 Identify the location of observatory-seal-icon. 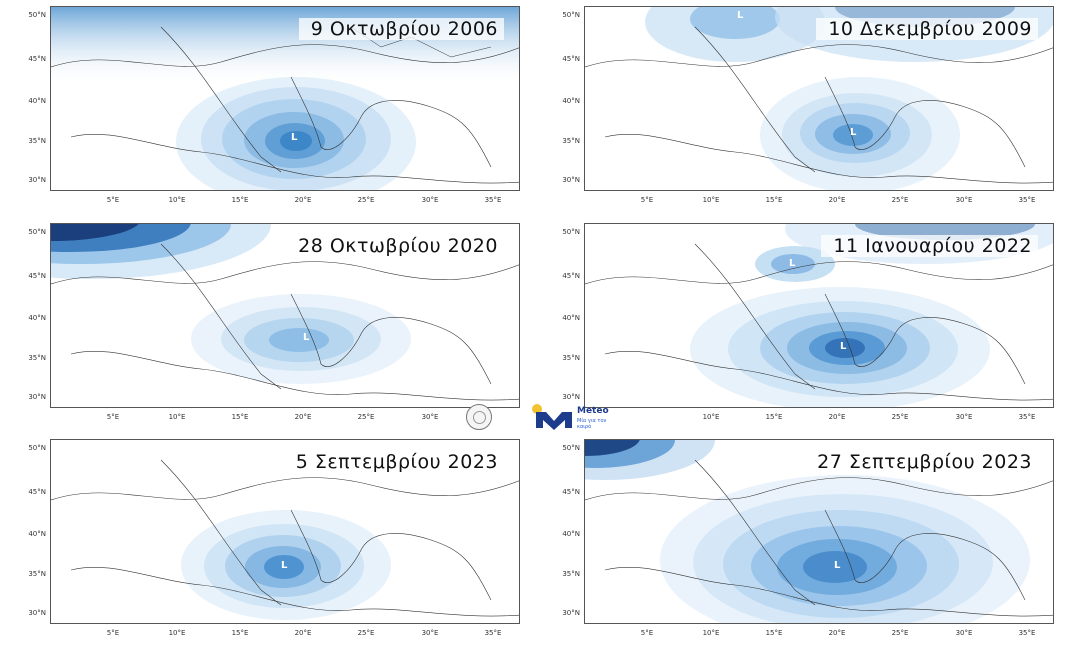
(479, 417).